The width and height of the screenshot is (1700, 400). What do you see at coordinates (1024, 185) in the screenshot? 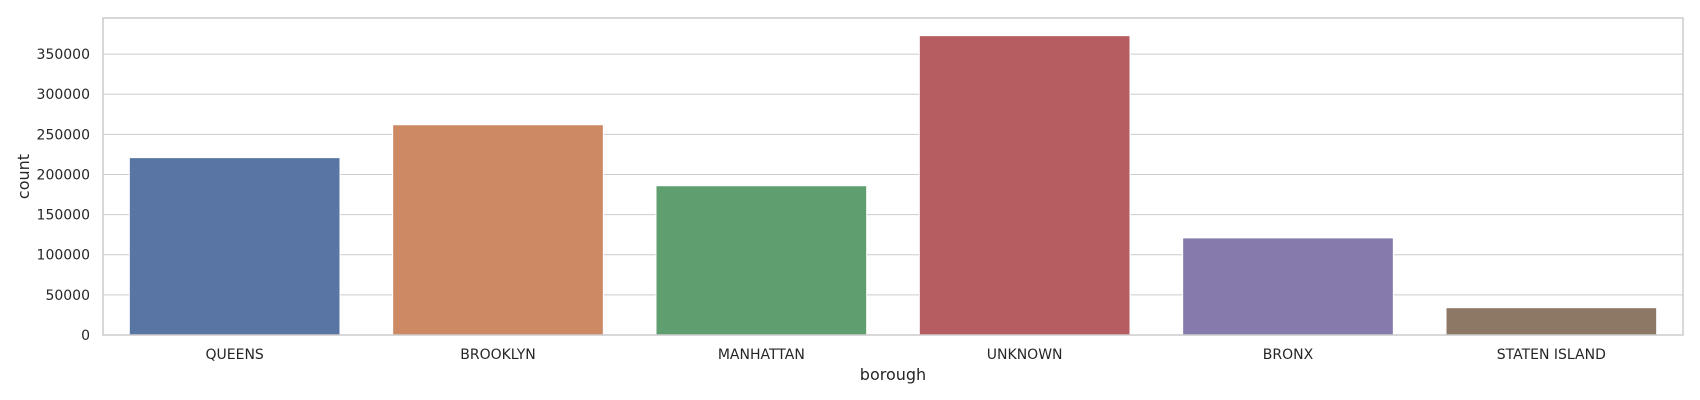
I see `bar-unknown` at bounding box center [1024, 185].